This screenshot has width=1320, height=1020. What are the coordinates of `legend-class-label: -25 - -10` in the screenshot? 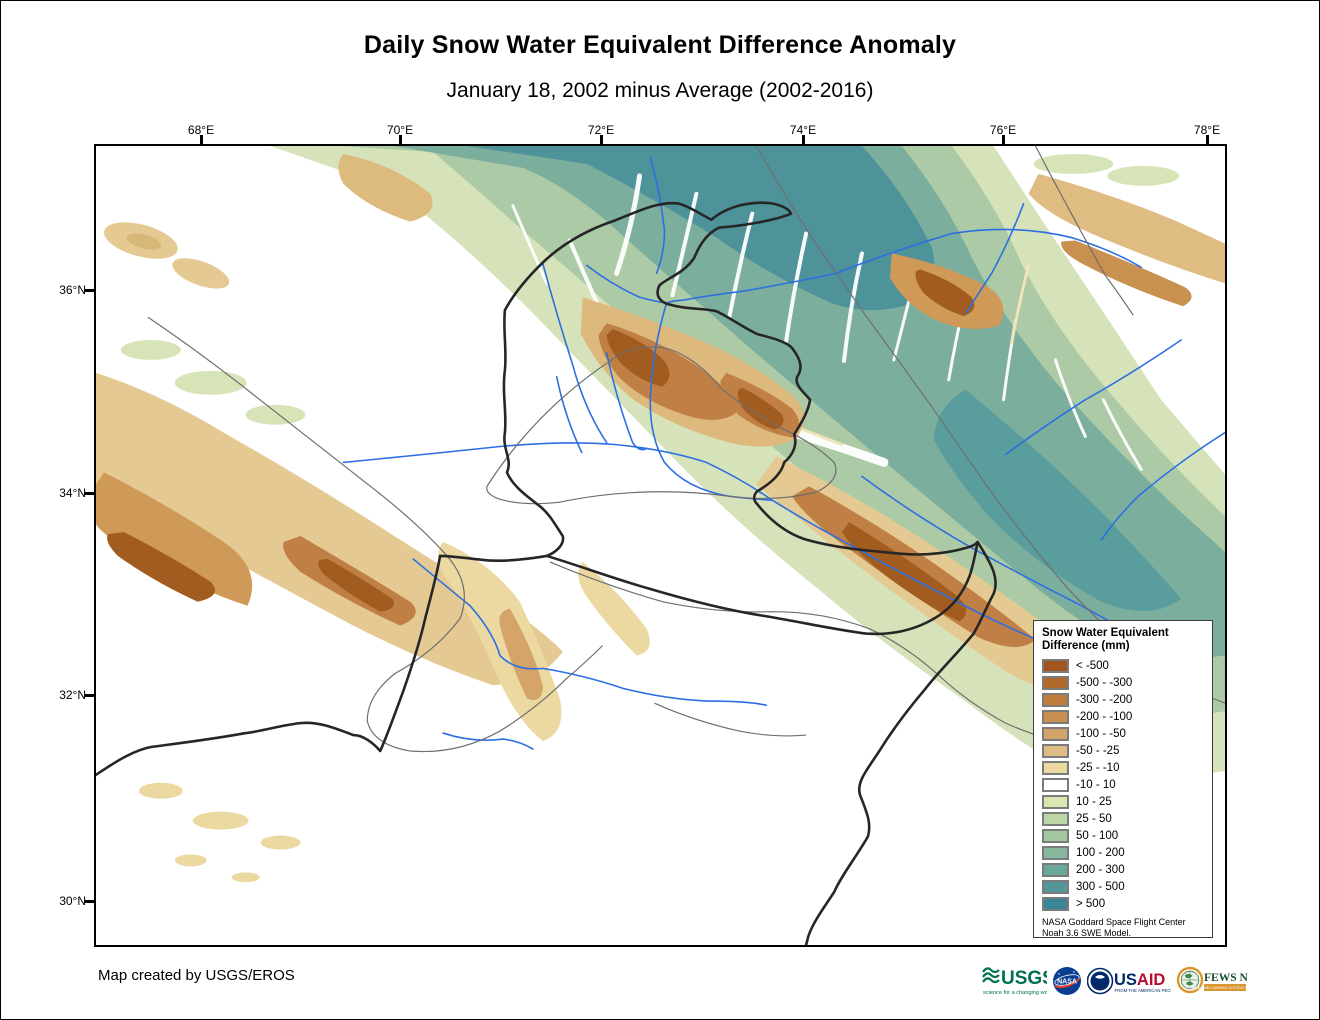 It's located at (1098, 767).